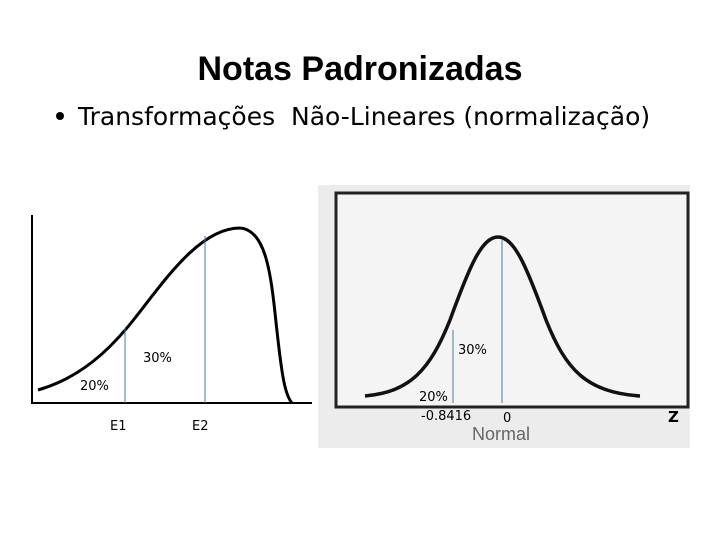  Describe the element at coordinates (360, 69) in the screenshot. I see `slide-title: Notas Padronizadas` at that location.